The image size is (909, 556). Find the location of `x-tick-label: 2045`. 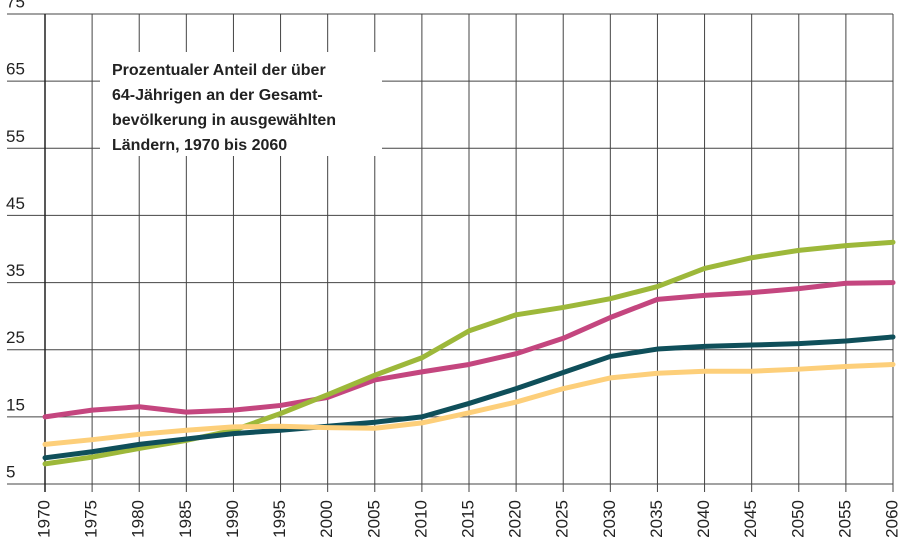

x-tick-label: 2045 is located at coordinates (750, 519).